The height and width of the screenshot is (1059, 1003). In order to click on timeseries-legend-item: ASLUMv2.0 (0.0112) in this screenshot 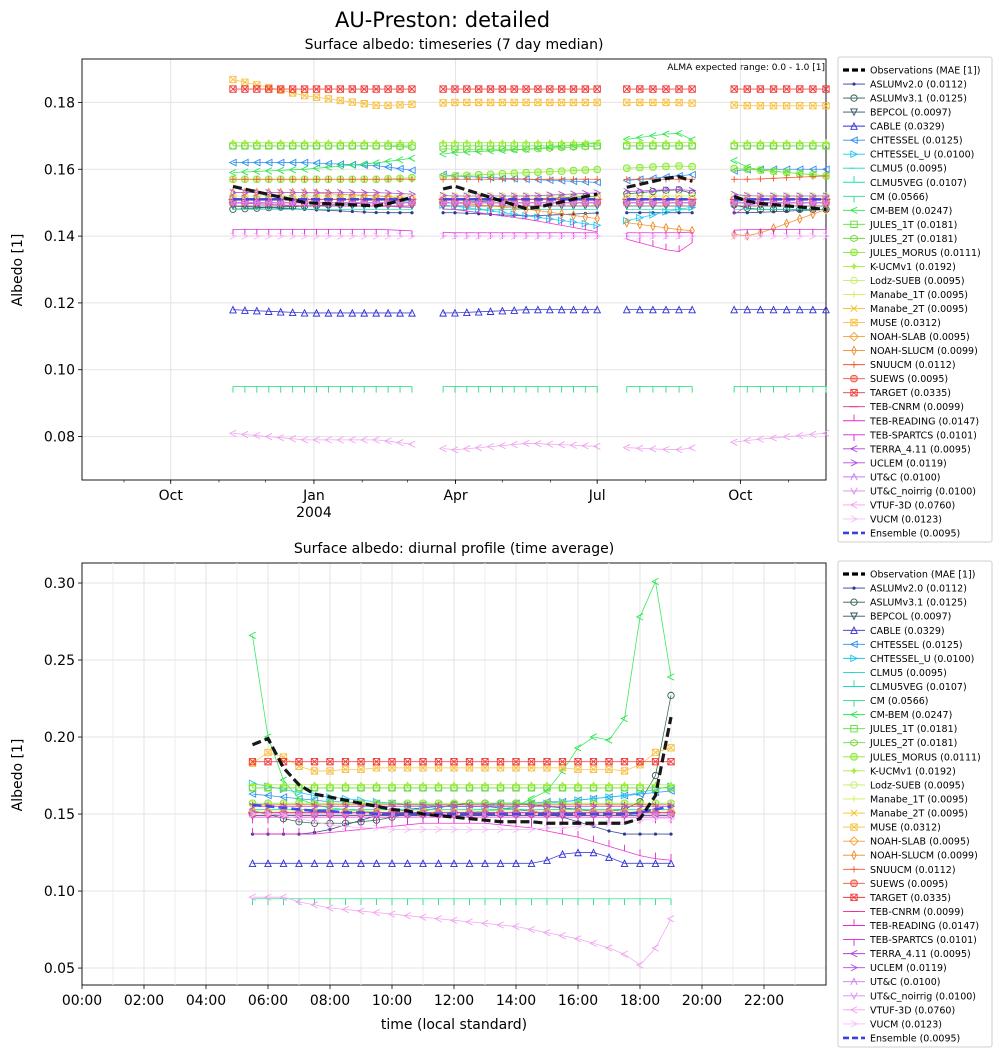, I will do `click(905, 85)`.